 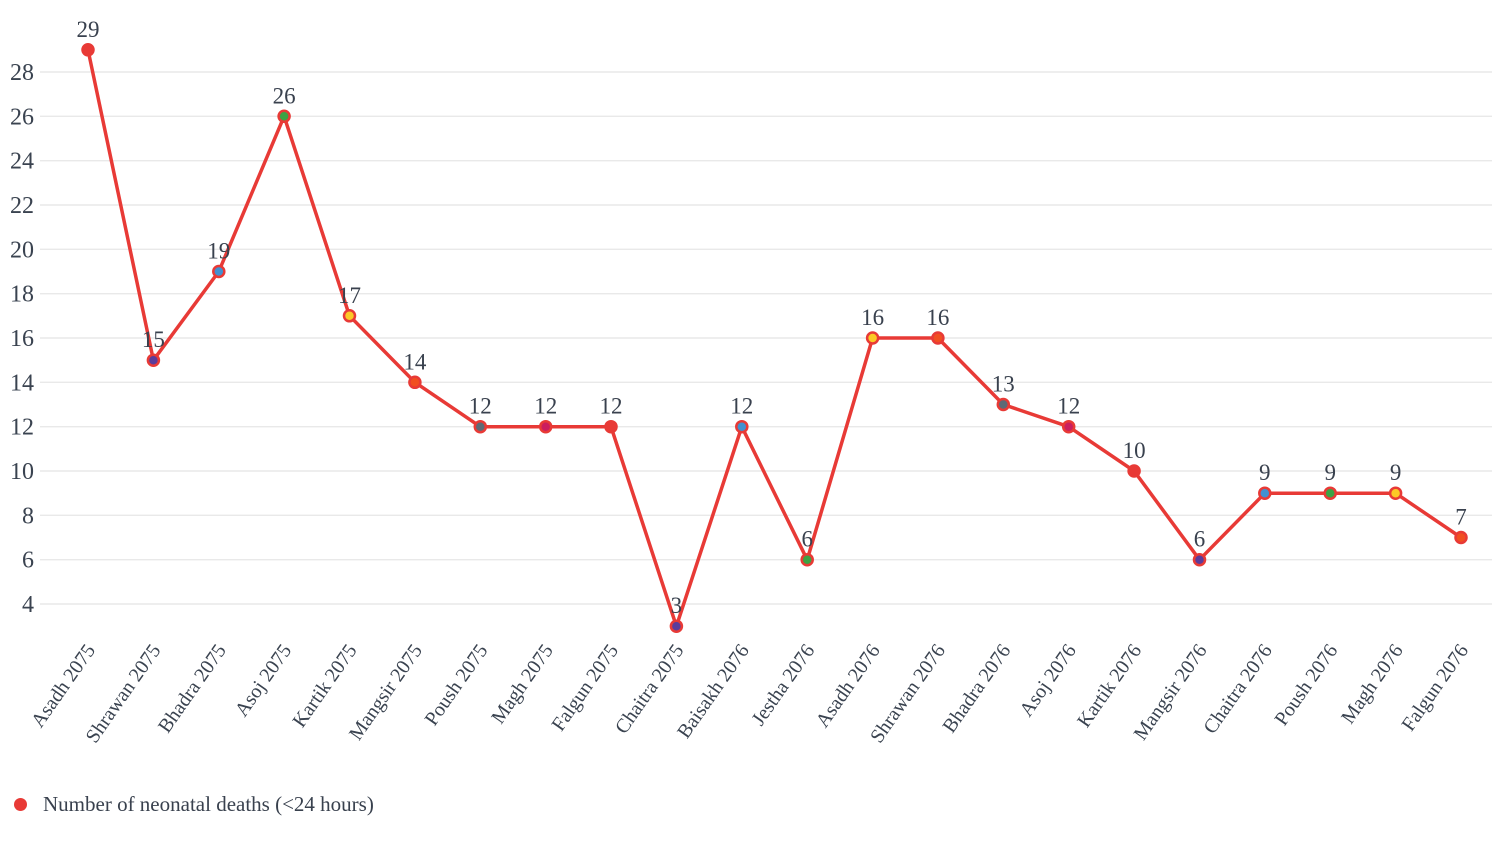 What do you see at coordinates (1306, 685) in the screenshot?
I see `x-axis-tick-label: Poush 2076` at bounding box center [1306, 685].